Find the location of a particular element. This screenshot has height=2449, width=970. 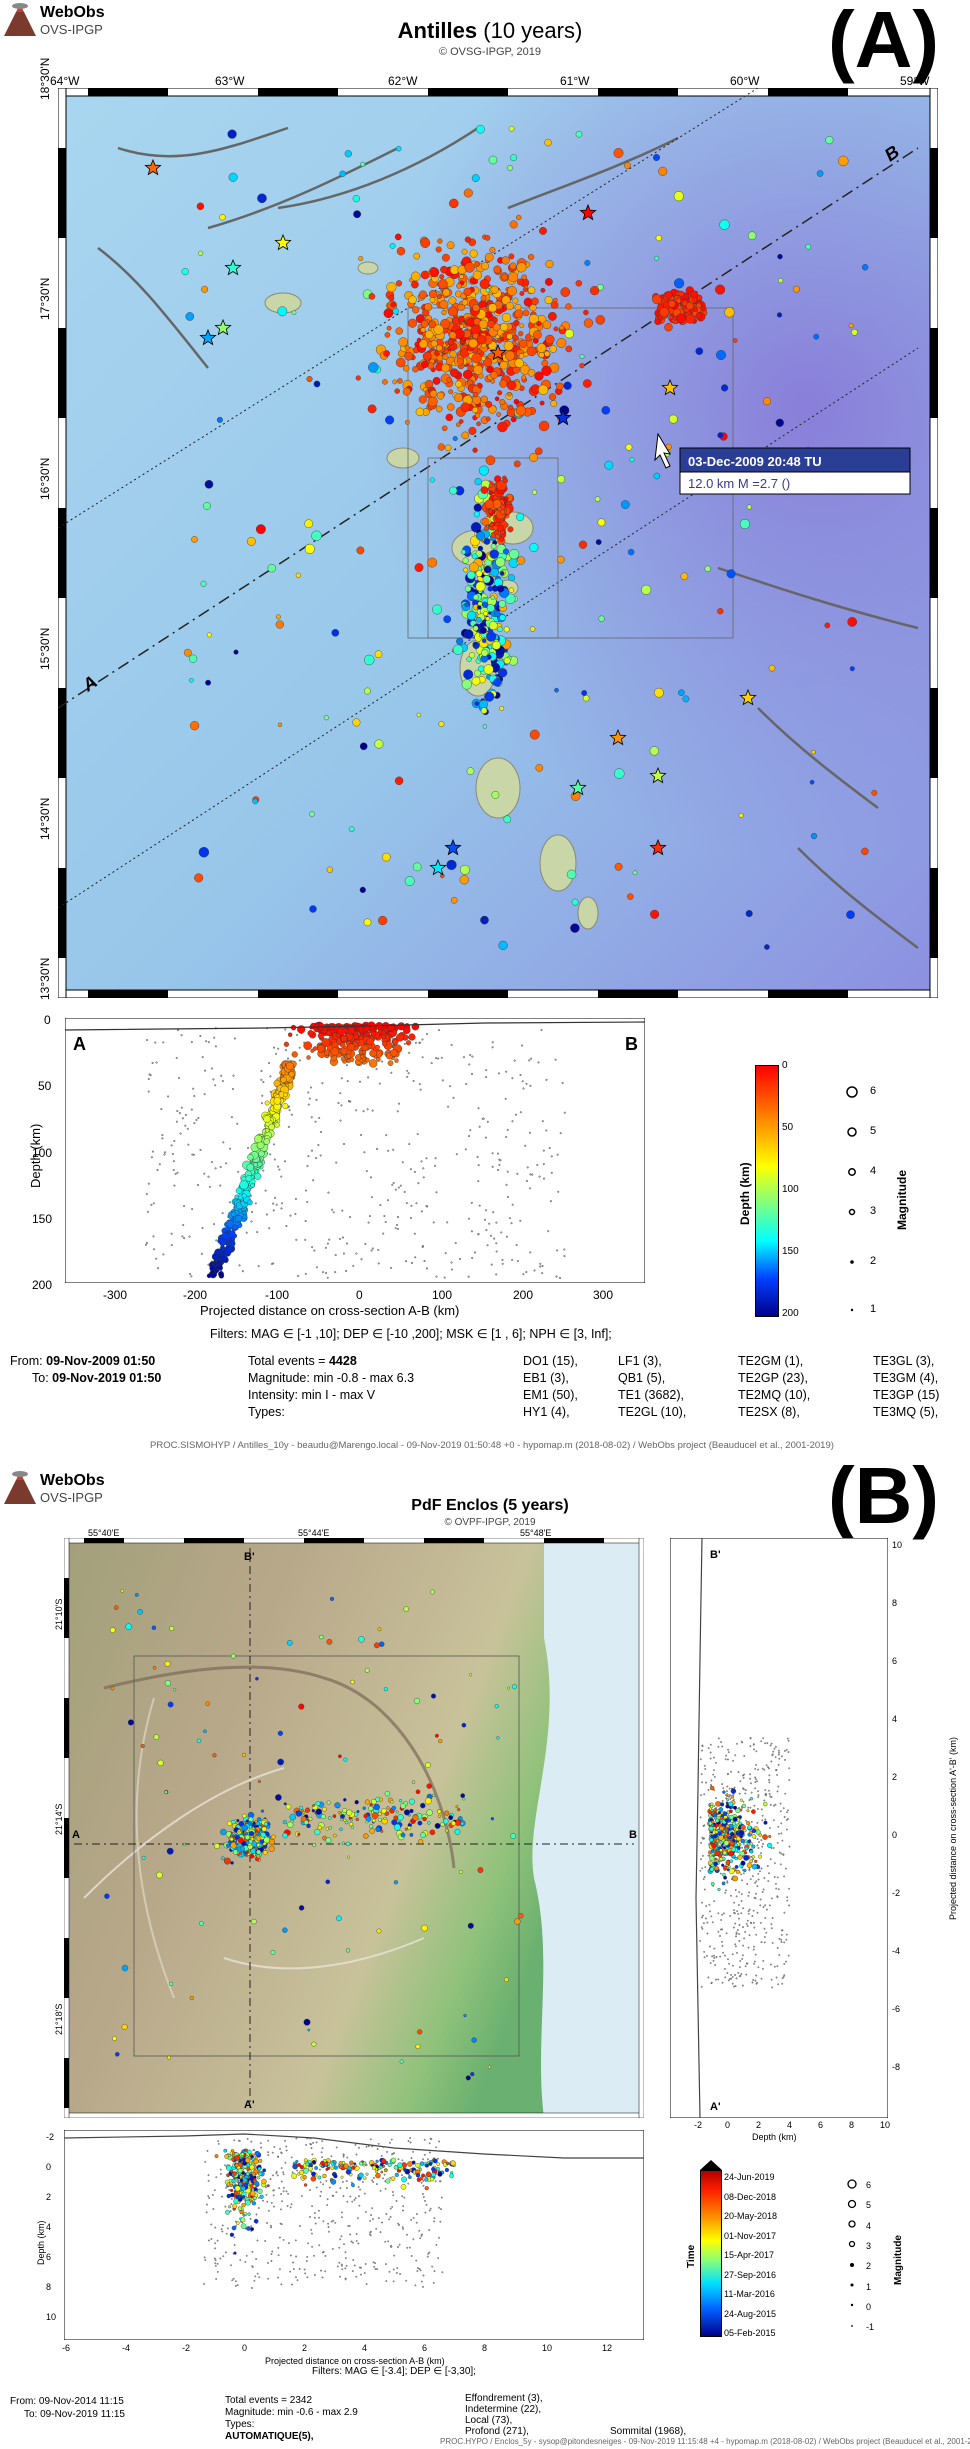

enclos-map: A B B' A' is located at coordinates (354, 1828).